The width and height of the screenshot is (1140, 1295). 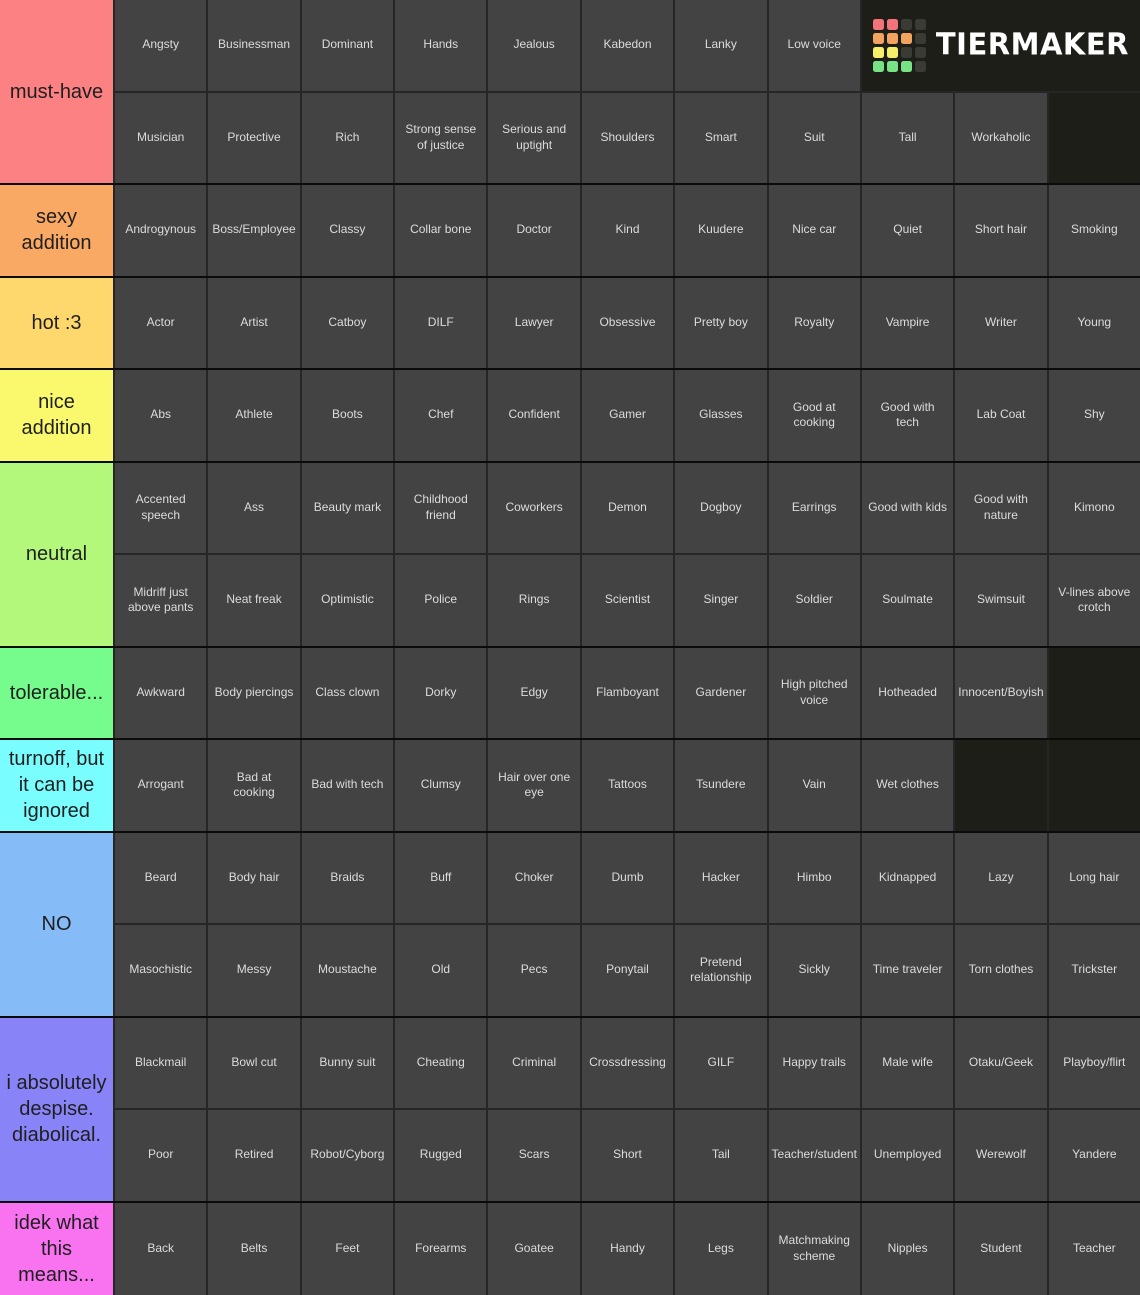 I want to click on tile-blackmail: Blackmail, so click(x=161, y=1062).